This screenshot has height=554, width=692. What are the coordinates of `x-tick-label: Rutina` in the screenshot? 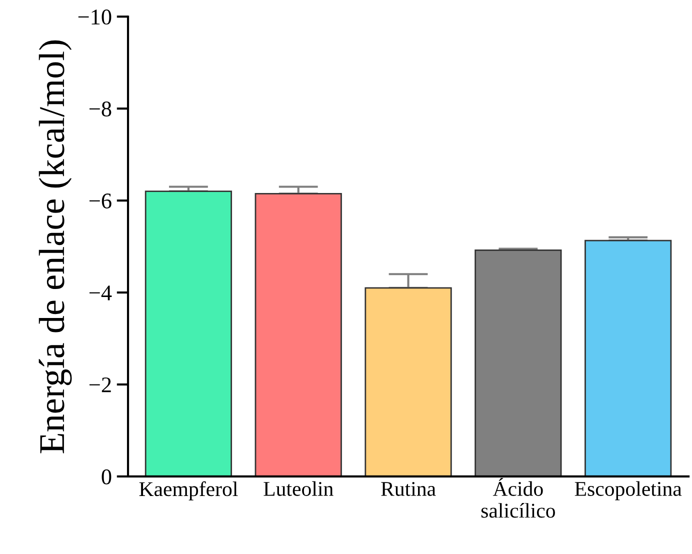 It's located at (408, 489).